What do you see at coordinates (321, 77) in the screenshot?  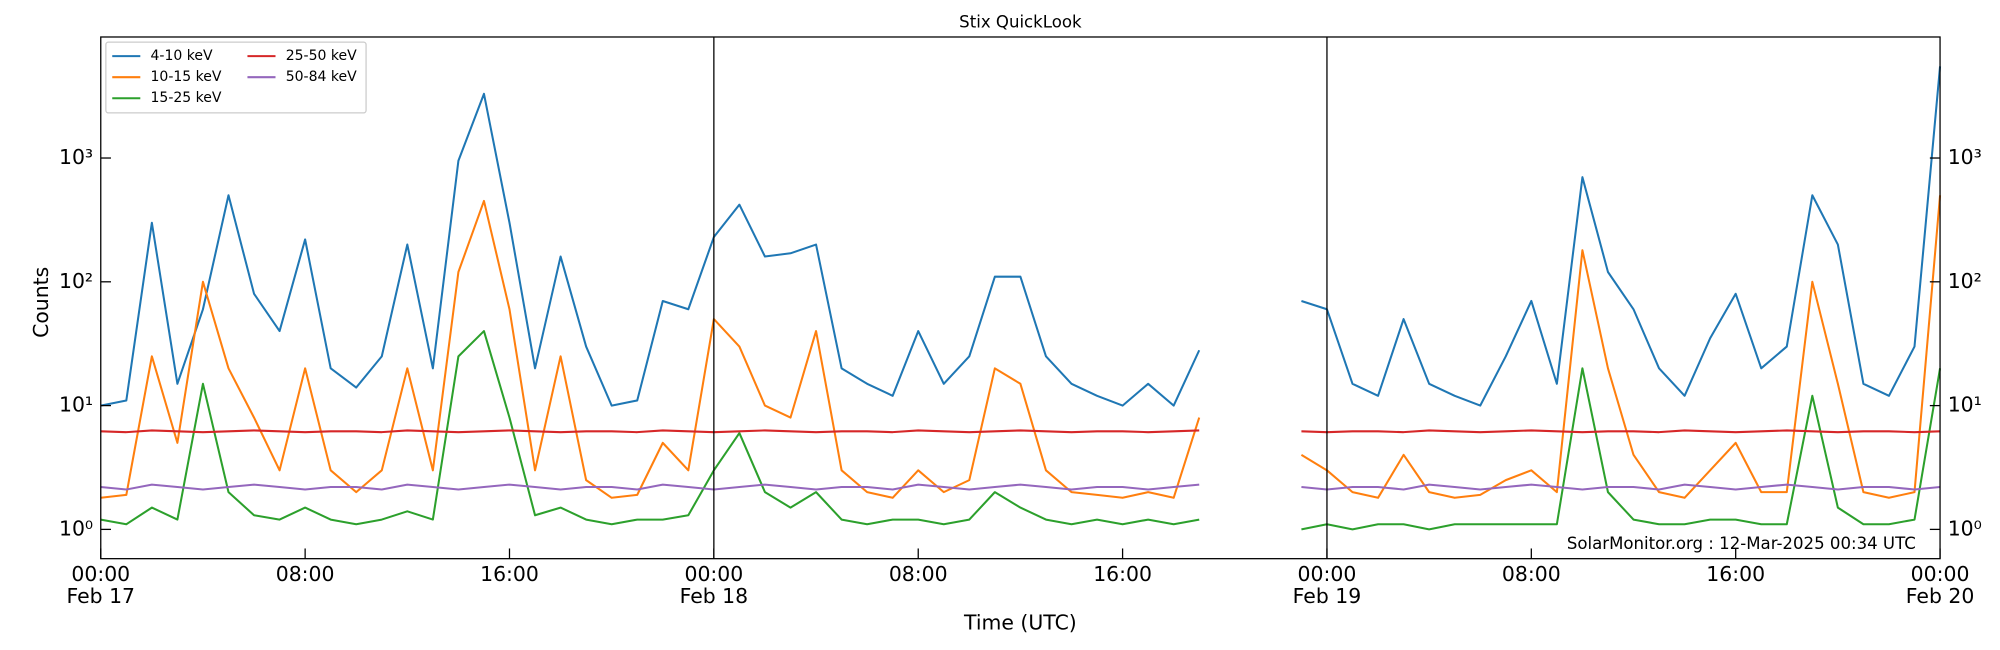 I see `legend-label: 50-84 keV` at bounding box center [321, 77].